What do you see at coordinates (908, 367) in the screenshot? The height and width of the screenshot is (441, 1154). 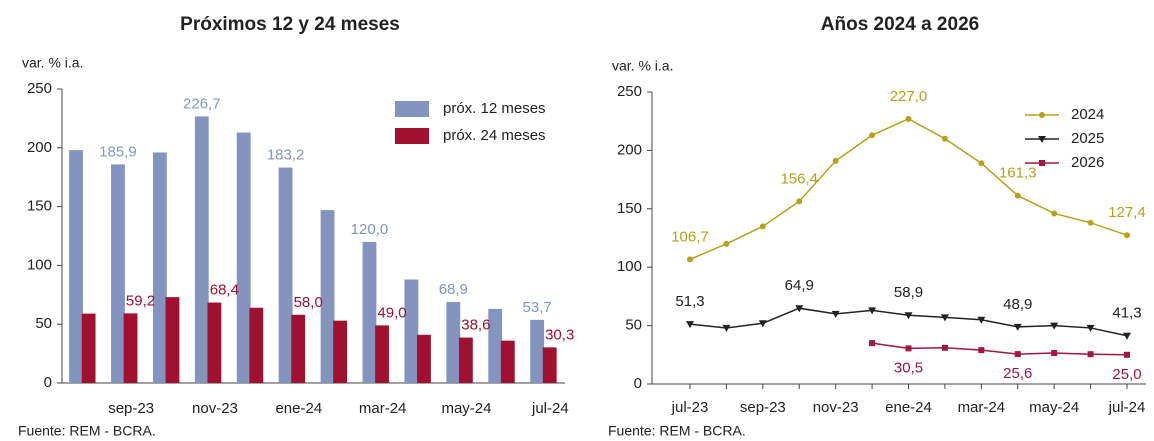 I see `value-label: 30,5` at bounding box center [908, 367].